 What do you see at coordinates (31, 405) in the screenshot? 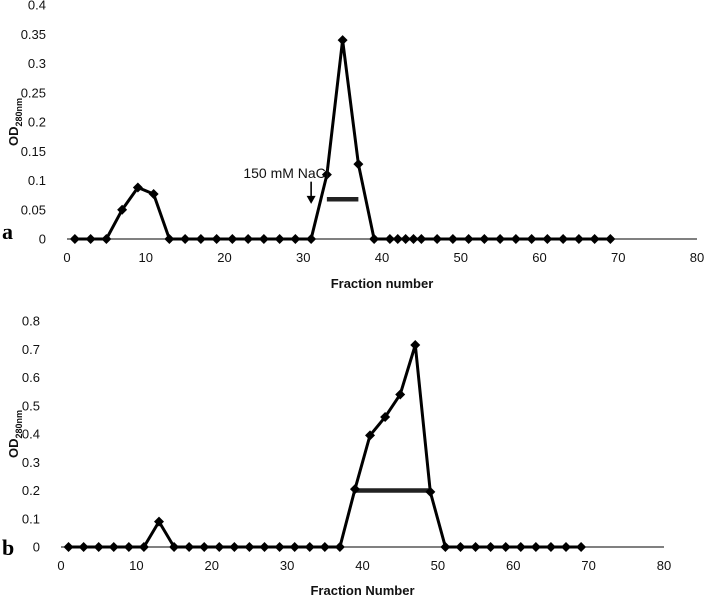
I see `y-tick-label: 0.5` at bounding box center [31, 405].